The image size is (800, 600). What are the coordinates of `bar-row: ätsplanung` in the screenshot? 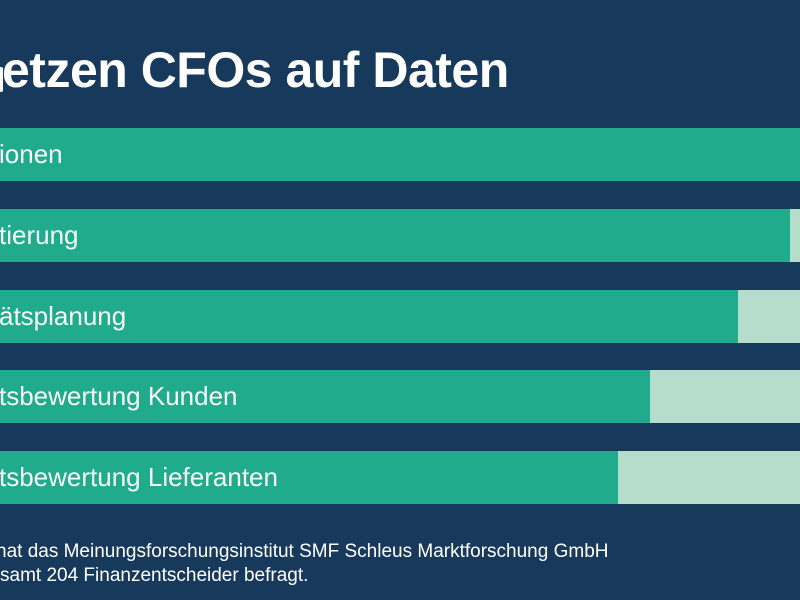 It's located at (400, 316).